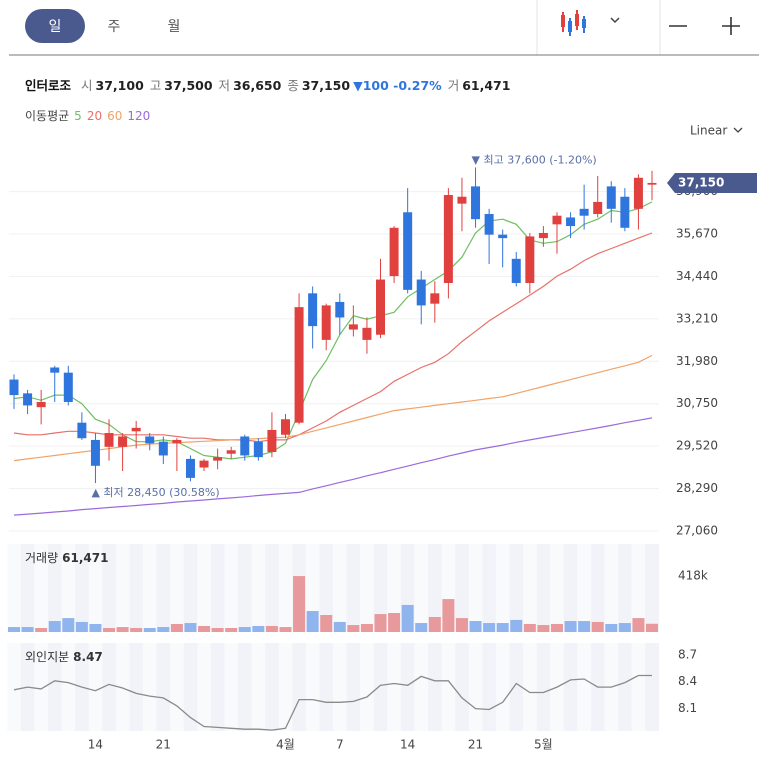  I want to click on tab: 월, so click(174, 27).